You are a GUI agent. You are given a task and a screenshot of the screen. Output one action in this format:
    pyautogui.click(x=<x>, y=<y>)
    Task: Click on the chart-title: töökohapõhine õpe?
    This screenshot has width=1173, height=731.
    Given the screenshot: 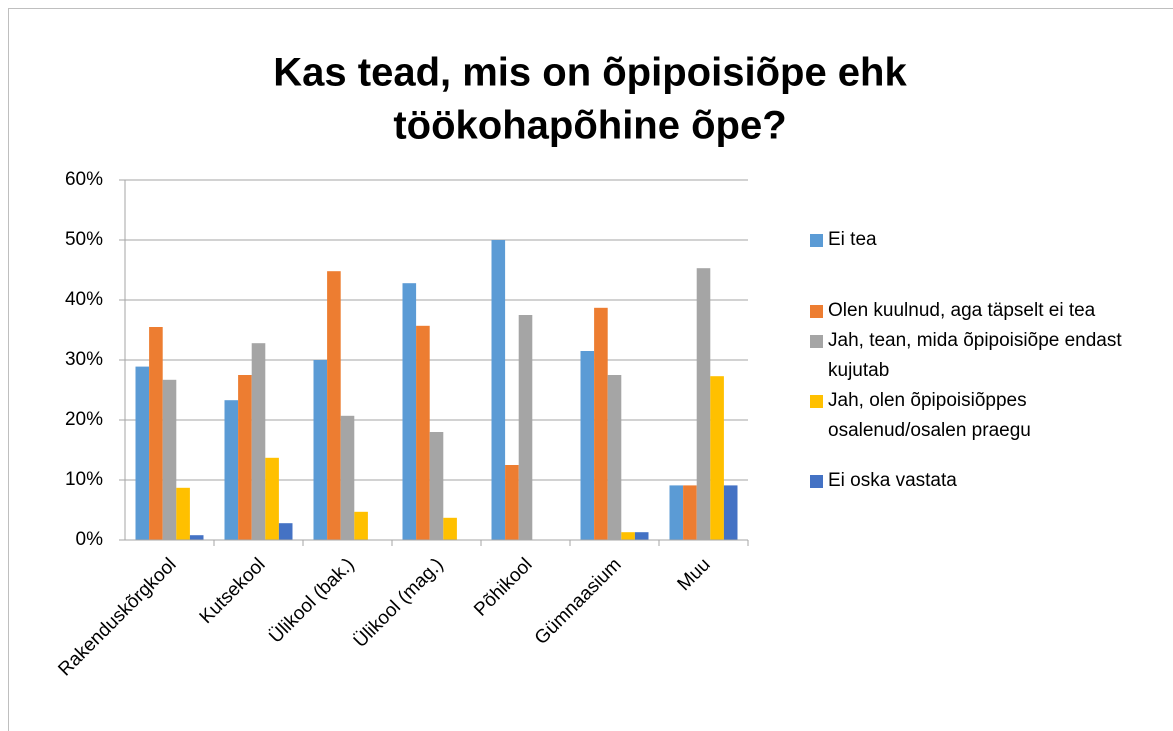 What is the action you would take?
    pyautogui.click(x=589, y=126)
    